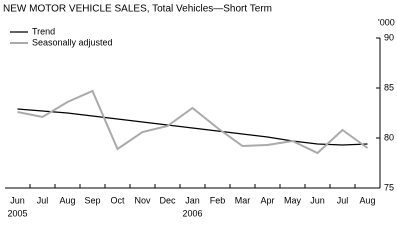 The image size is (397, 240). What do you see at coordinates (389, 37) in the screenshot?
I see `y-tick-label: 90` at bounding box center [389, 37].